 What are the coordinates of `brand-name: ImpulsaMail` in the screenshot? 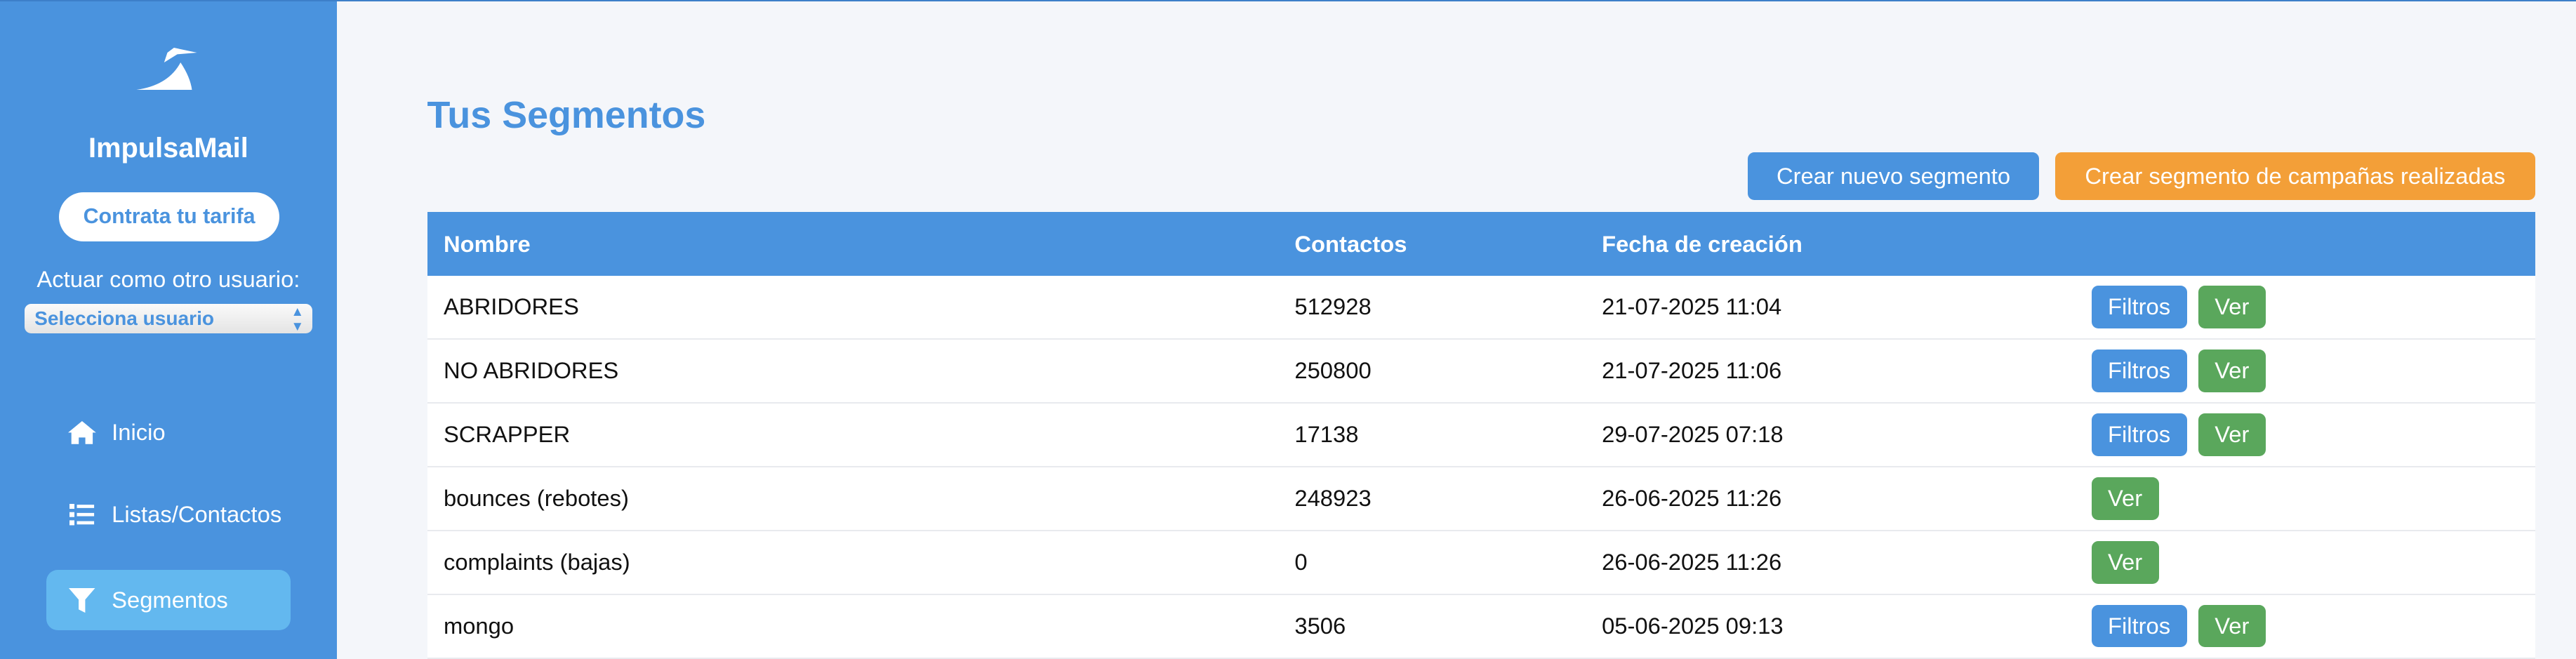 It's located at (168, 148).